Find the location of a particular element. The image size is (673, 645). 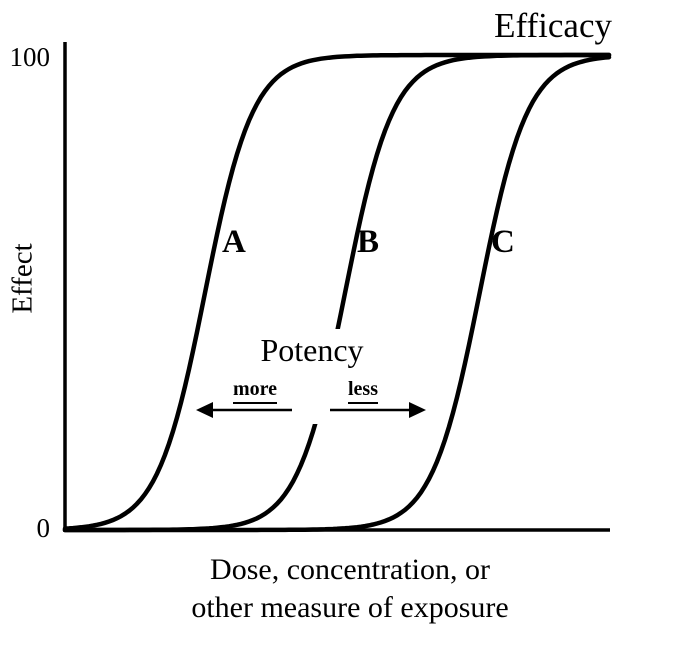

potency-more-label: more is located at coordinates (255, 391).